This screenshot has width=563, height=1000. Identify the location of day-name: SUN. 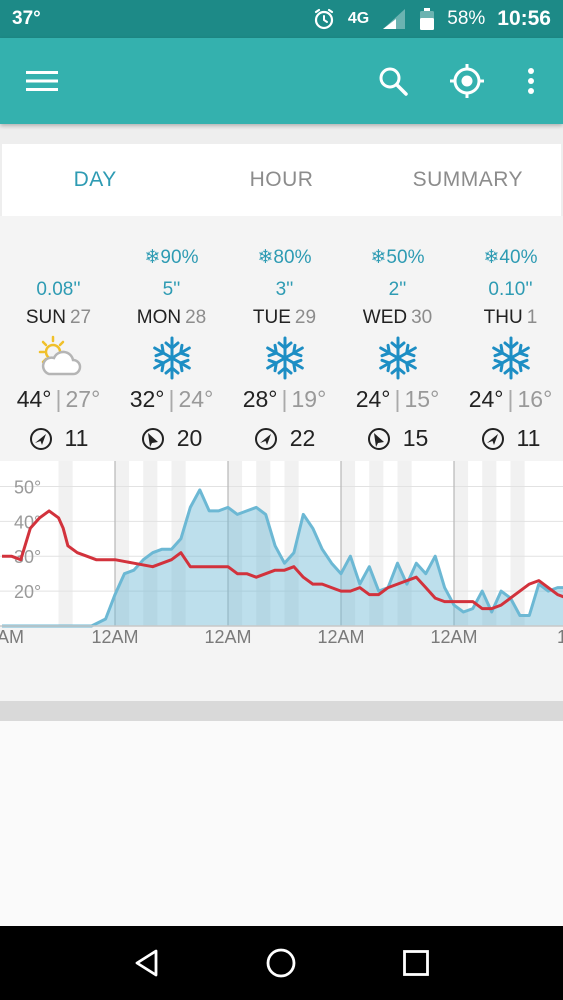
(45, 317).